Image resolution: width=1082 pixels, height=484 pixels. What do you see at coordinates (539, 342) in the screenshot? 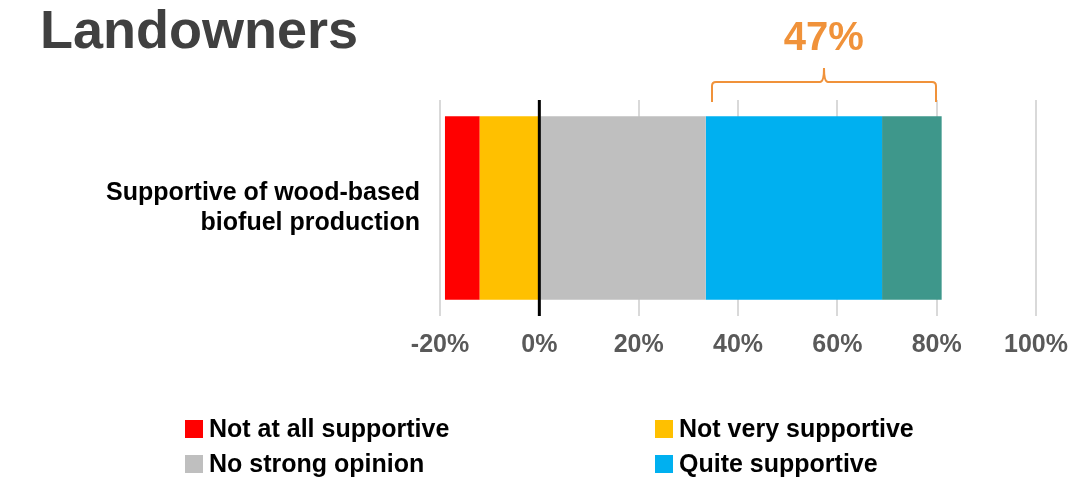
I see `x-tick-label: 0%` at bounding box center [539, 342].